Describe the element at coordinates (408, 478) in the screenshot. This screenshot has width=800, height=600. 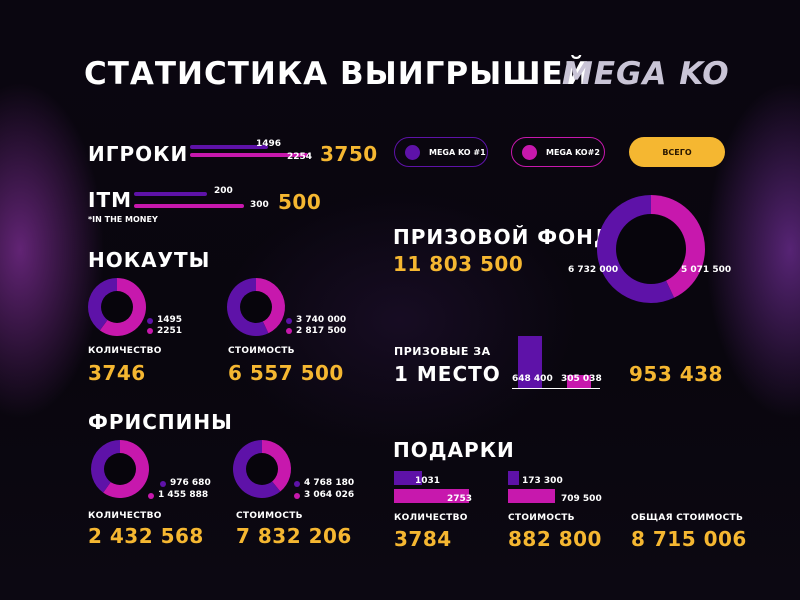
I see `gifts-count-series1-bar` at that location.